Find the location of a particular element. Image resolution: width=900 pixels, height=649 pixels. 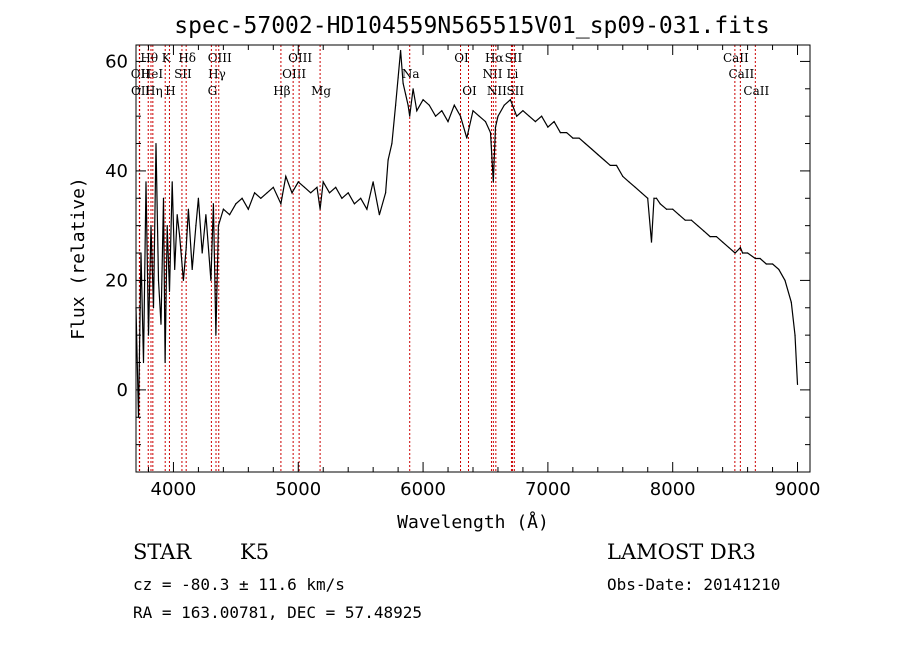

observation-date: Obs-Date: 20141210 is located at coordinates (694, 584).